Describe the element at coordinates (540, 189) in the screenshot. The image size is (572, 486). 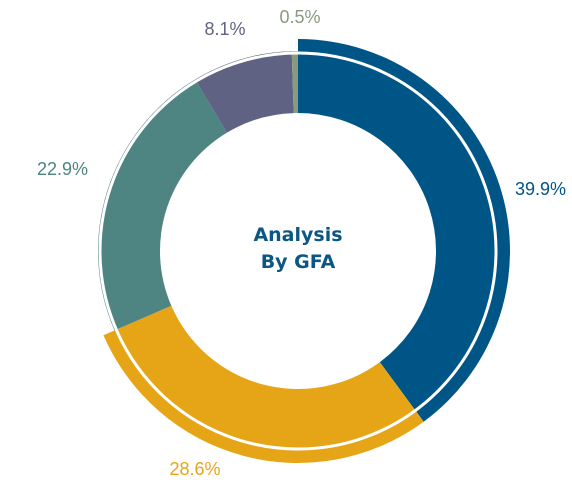
I see `data-label: 39.9%` at that location.